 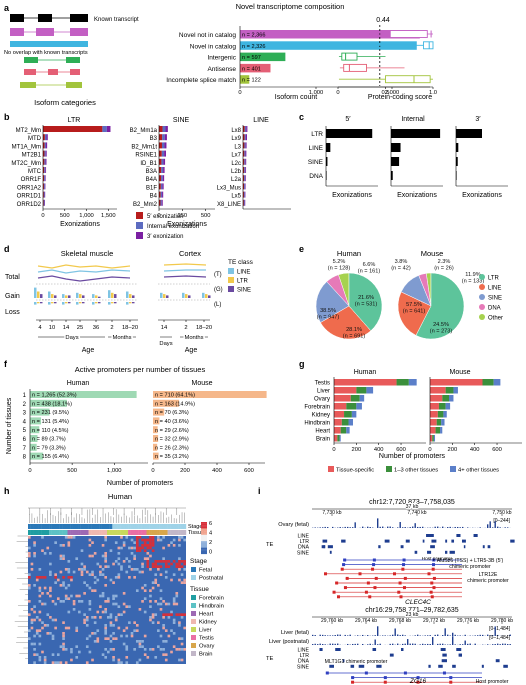 I want to click on human-bar-label: n = 89 (3.7%), so click(x=49, y=440).